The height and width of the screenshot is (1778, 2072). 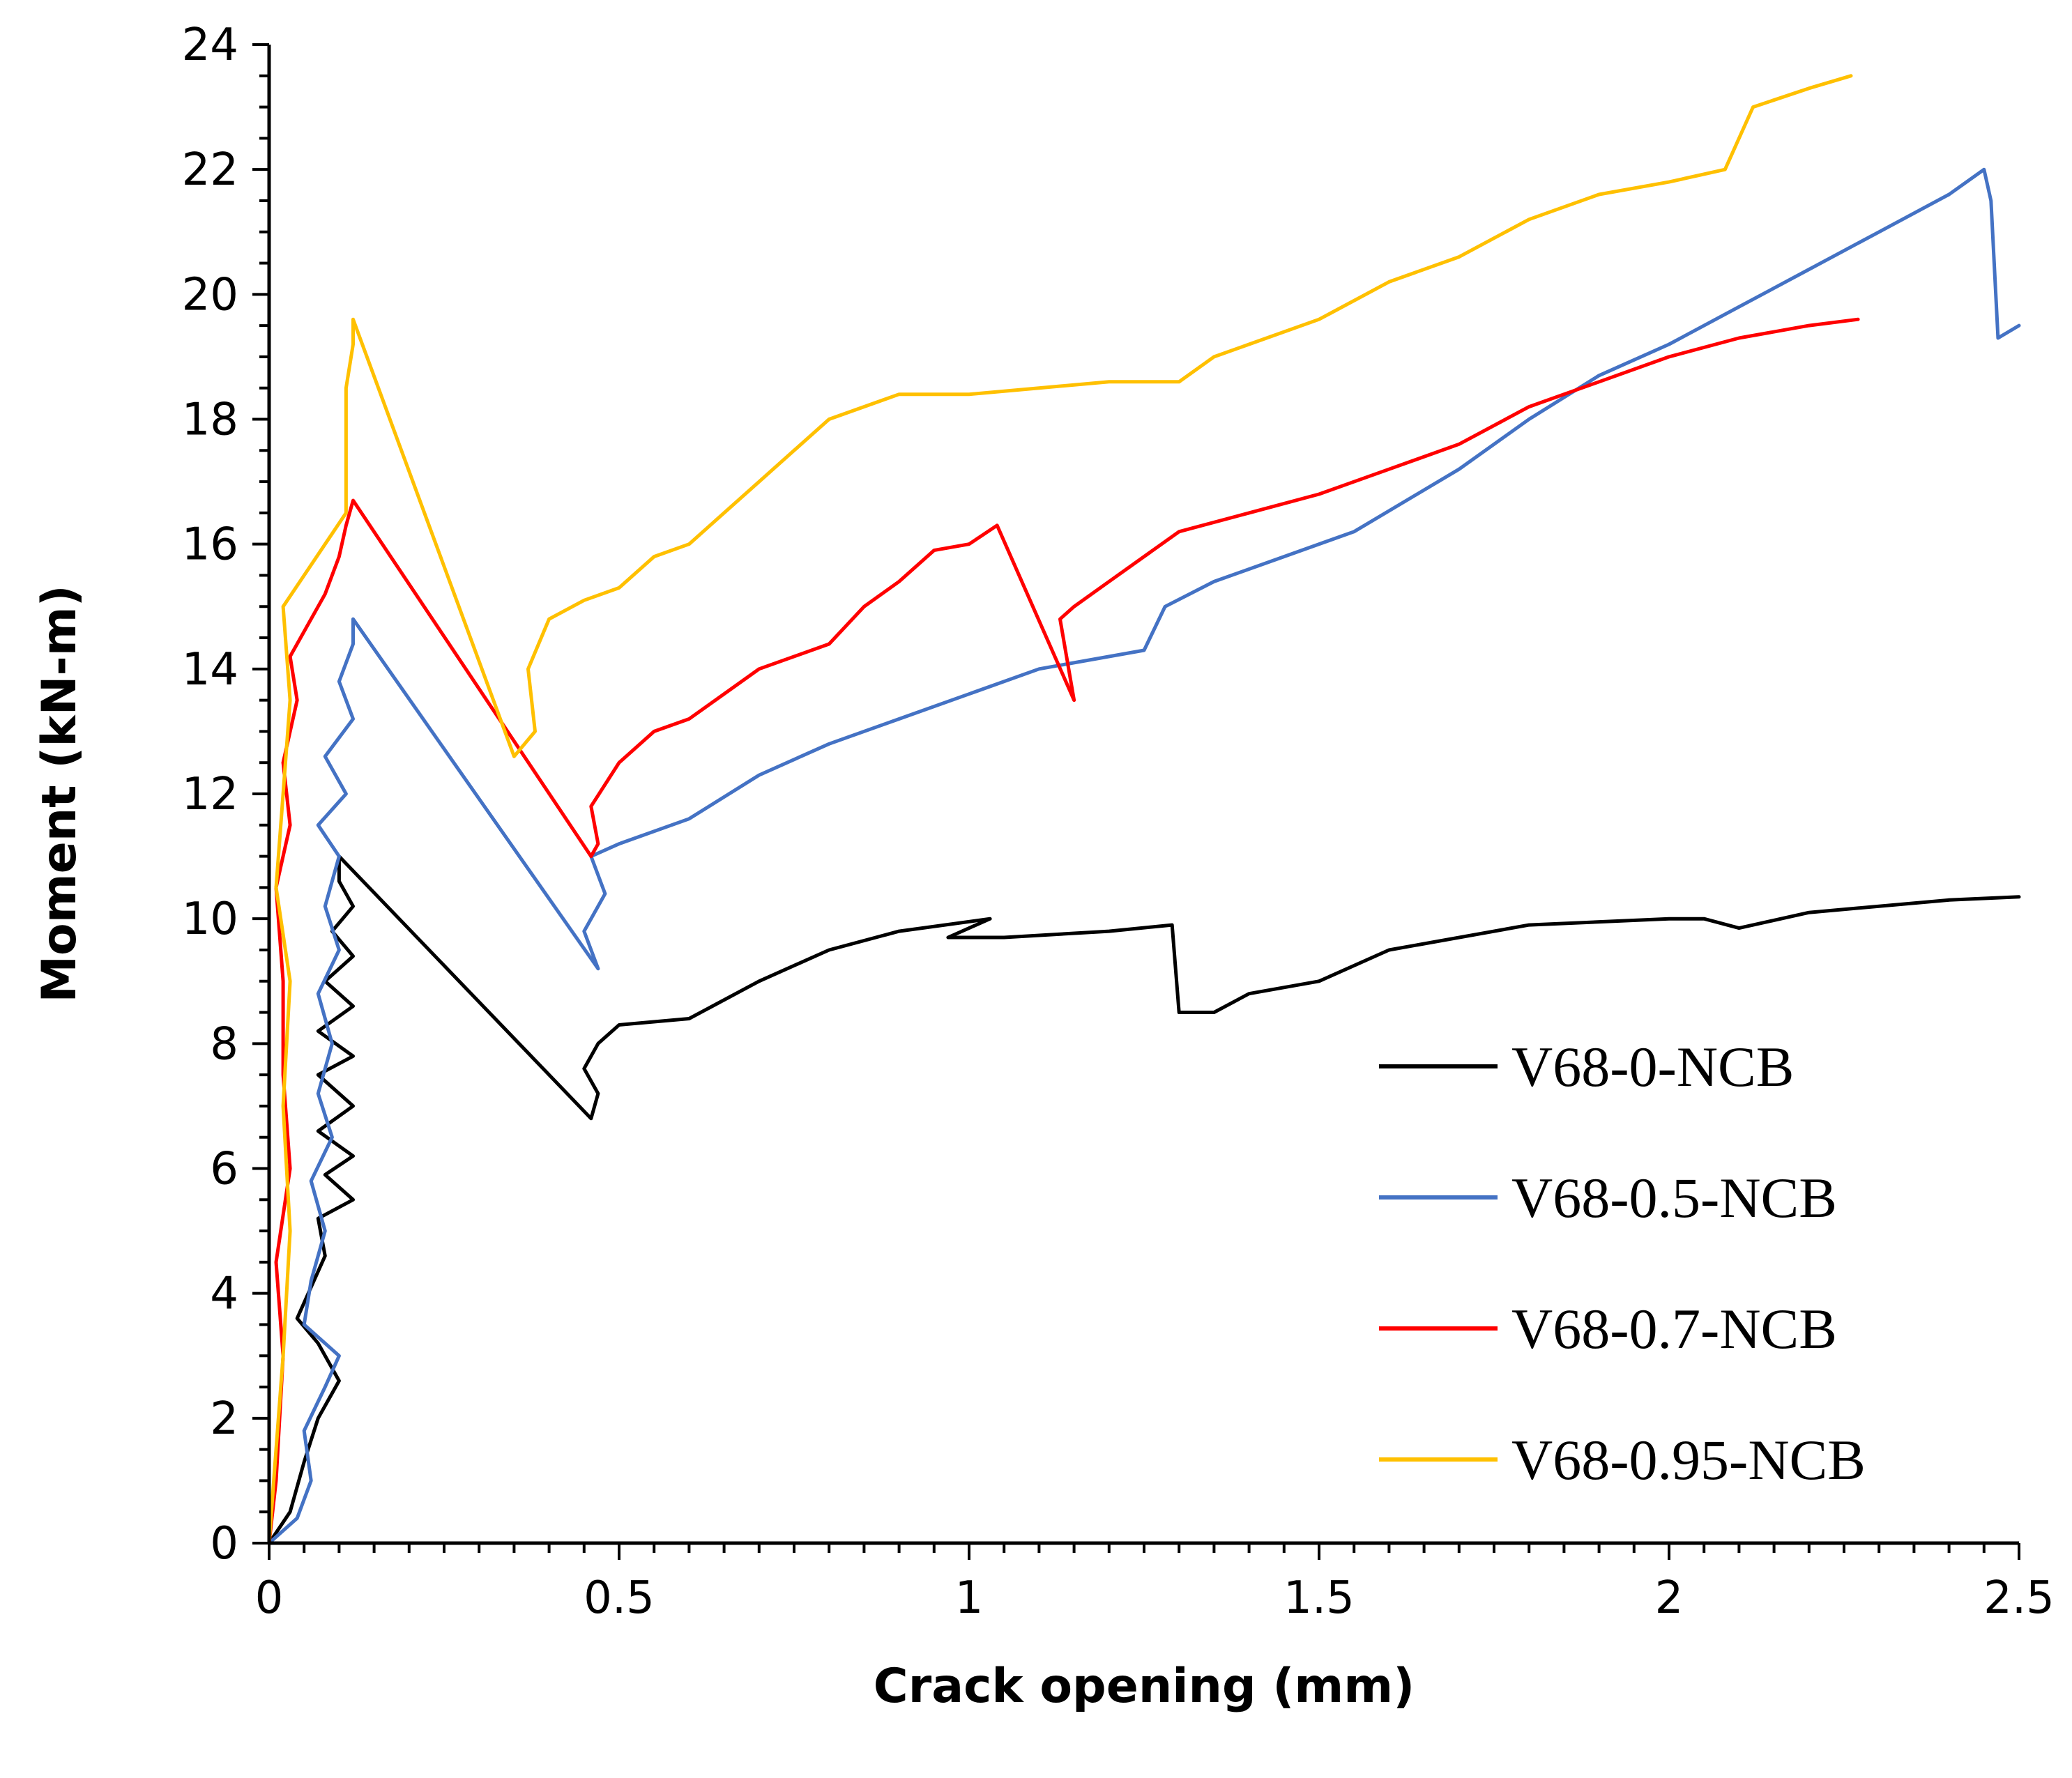 What do you see at coordinates (224, 1294) in the screenshot?
I see `y-tick-label: 4` at bounding box center [224, 1294].